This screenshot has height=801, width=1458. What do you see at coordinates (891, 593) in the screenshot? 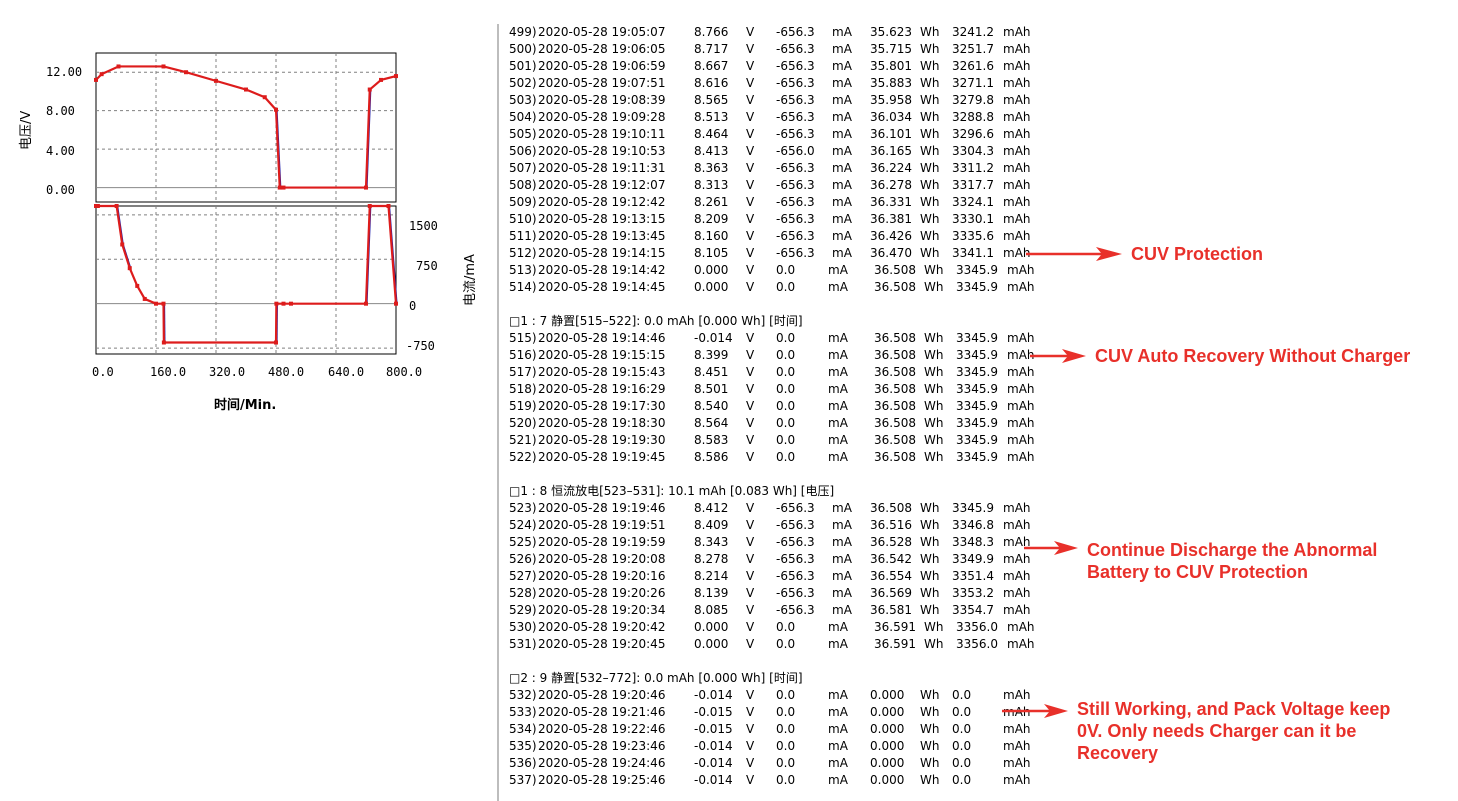
I see `log-cell: 36.569` at bounding box center [891, 593].